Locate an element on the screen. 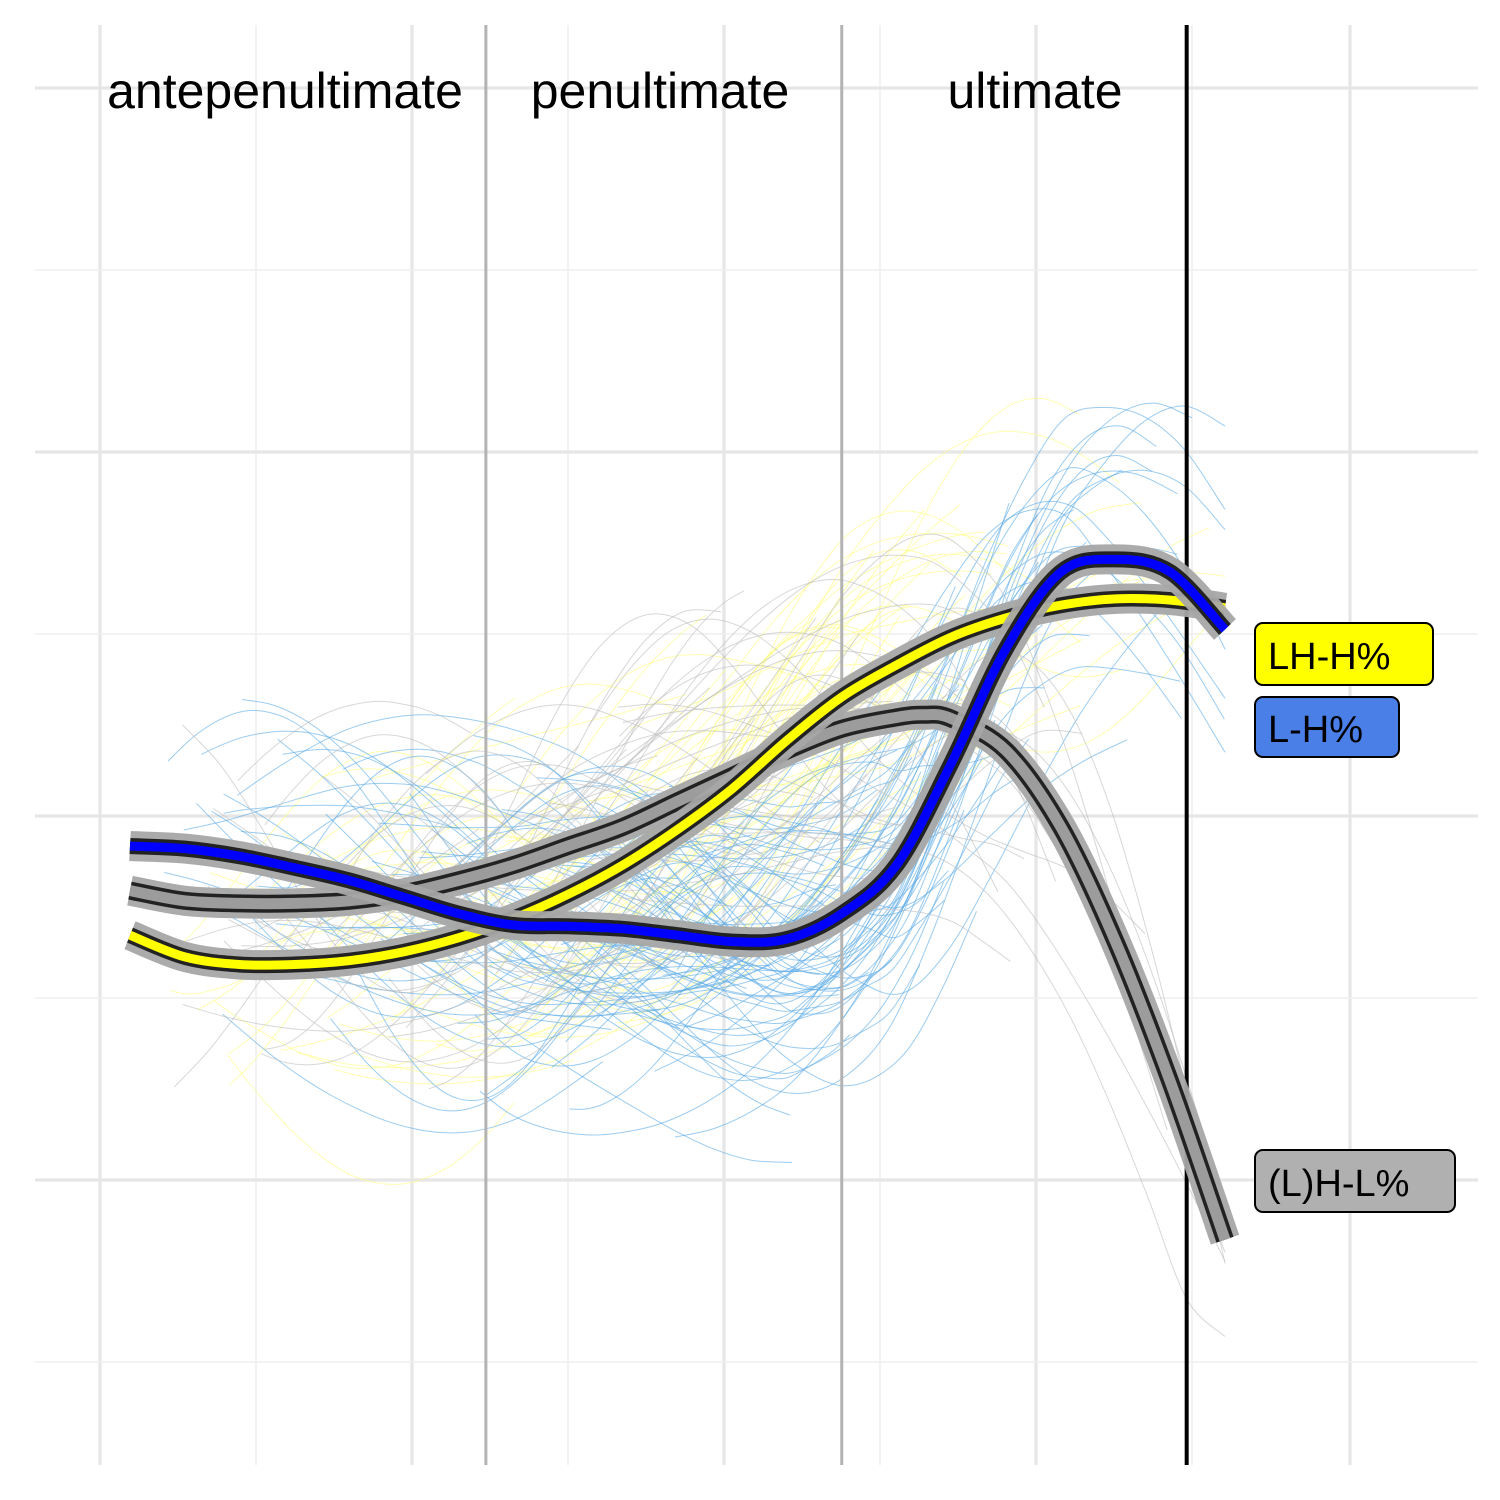 This screenshot has width=1500, height=1500. legend-box-lh-h is located at coordinates (1344, 654).